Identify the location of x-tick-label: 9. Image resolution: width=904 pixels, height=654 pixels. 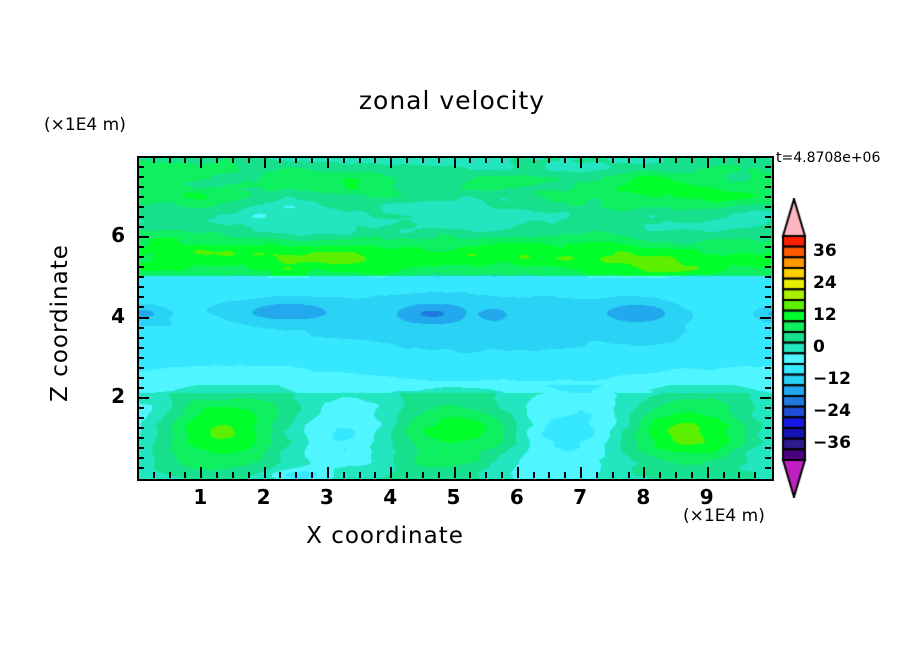
(706, 497).